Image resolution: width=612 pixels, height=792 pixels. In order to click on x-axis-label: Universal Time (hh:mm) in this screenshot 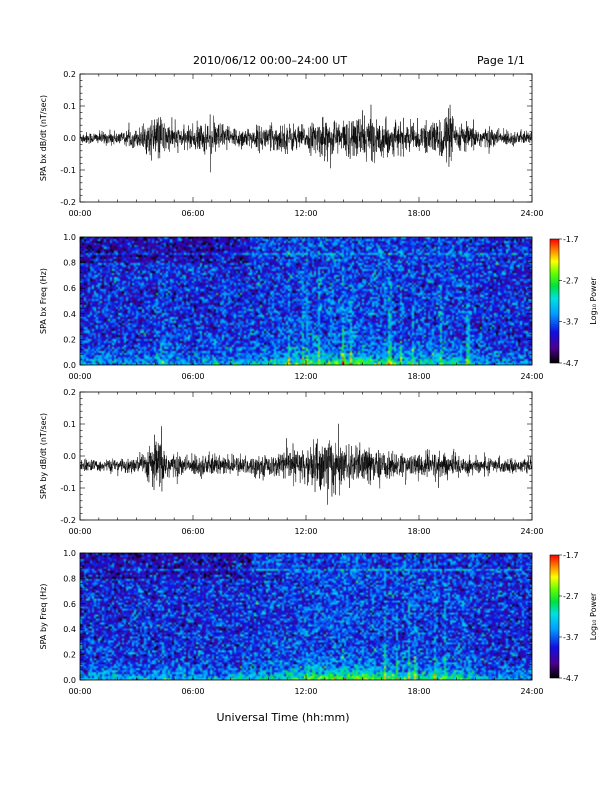, I will do `click(283, 717)`.